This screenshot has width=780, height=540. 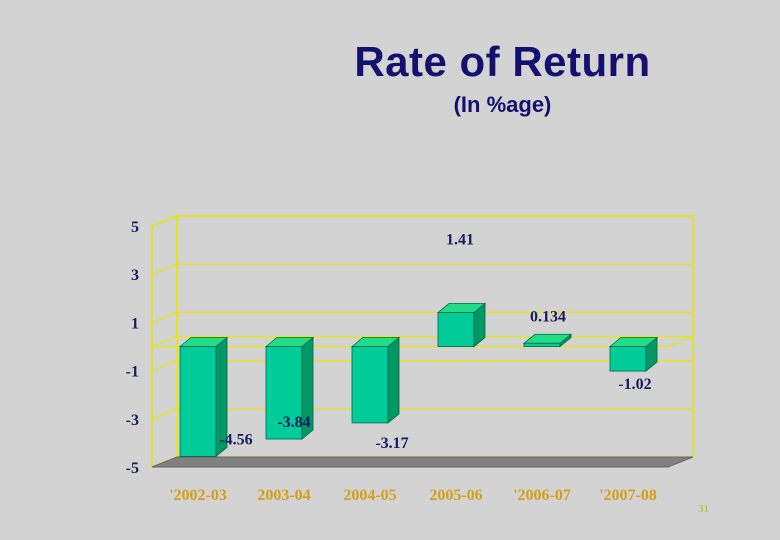 What do you see at coordinates (369, 495) in the screenshot?
I see `x-category-label: 2004-05` at bounding box center [369, 495].